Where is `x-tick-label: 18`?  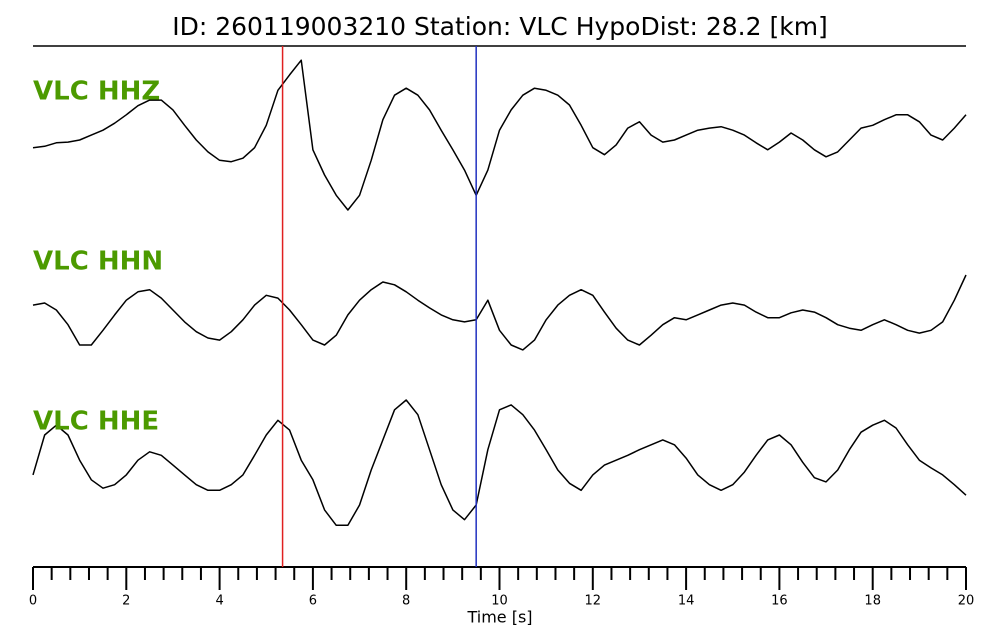 x-tick-label: 18 is located at coordinates (872, 601).